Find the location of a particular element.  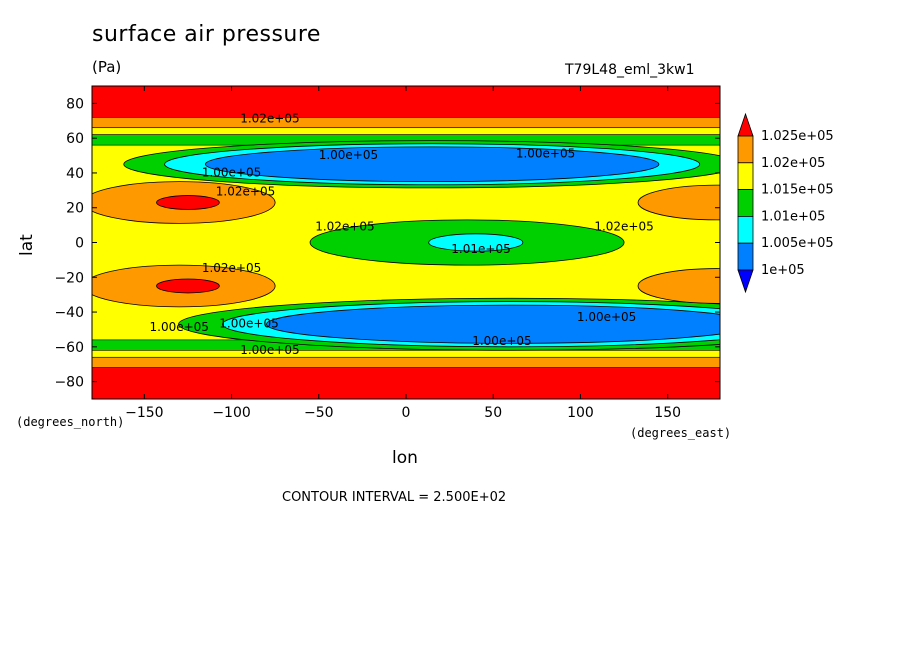

contour-label-13: 1.00e+05 is located at coordinates (269, 350).